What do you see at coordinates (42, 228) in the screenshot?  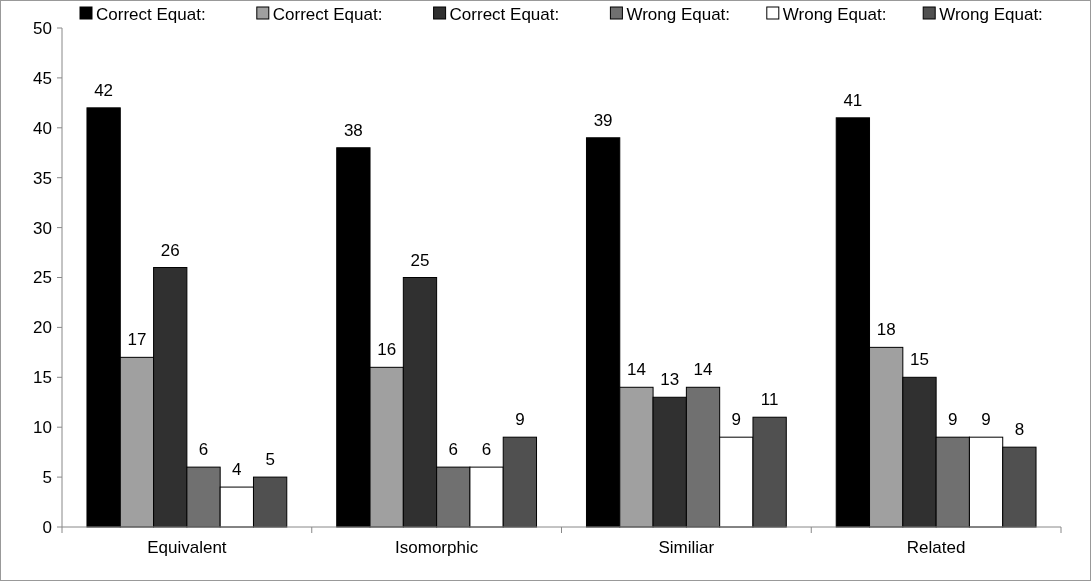 I see `y-tick-label: 30` at bounding box center [42, 228].